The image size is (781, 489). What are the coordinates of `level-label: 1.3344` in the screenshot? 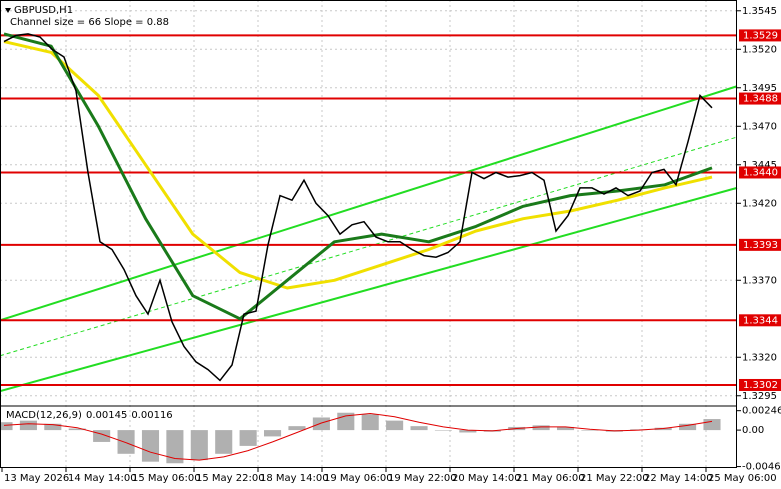 It's located at (760, 320).